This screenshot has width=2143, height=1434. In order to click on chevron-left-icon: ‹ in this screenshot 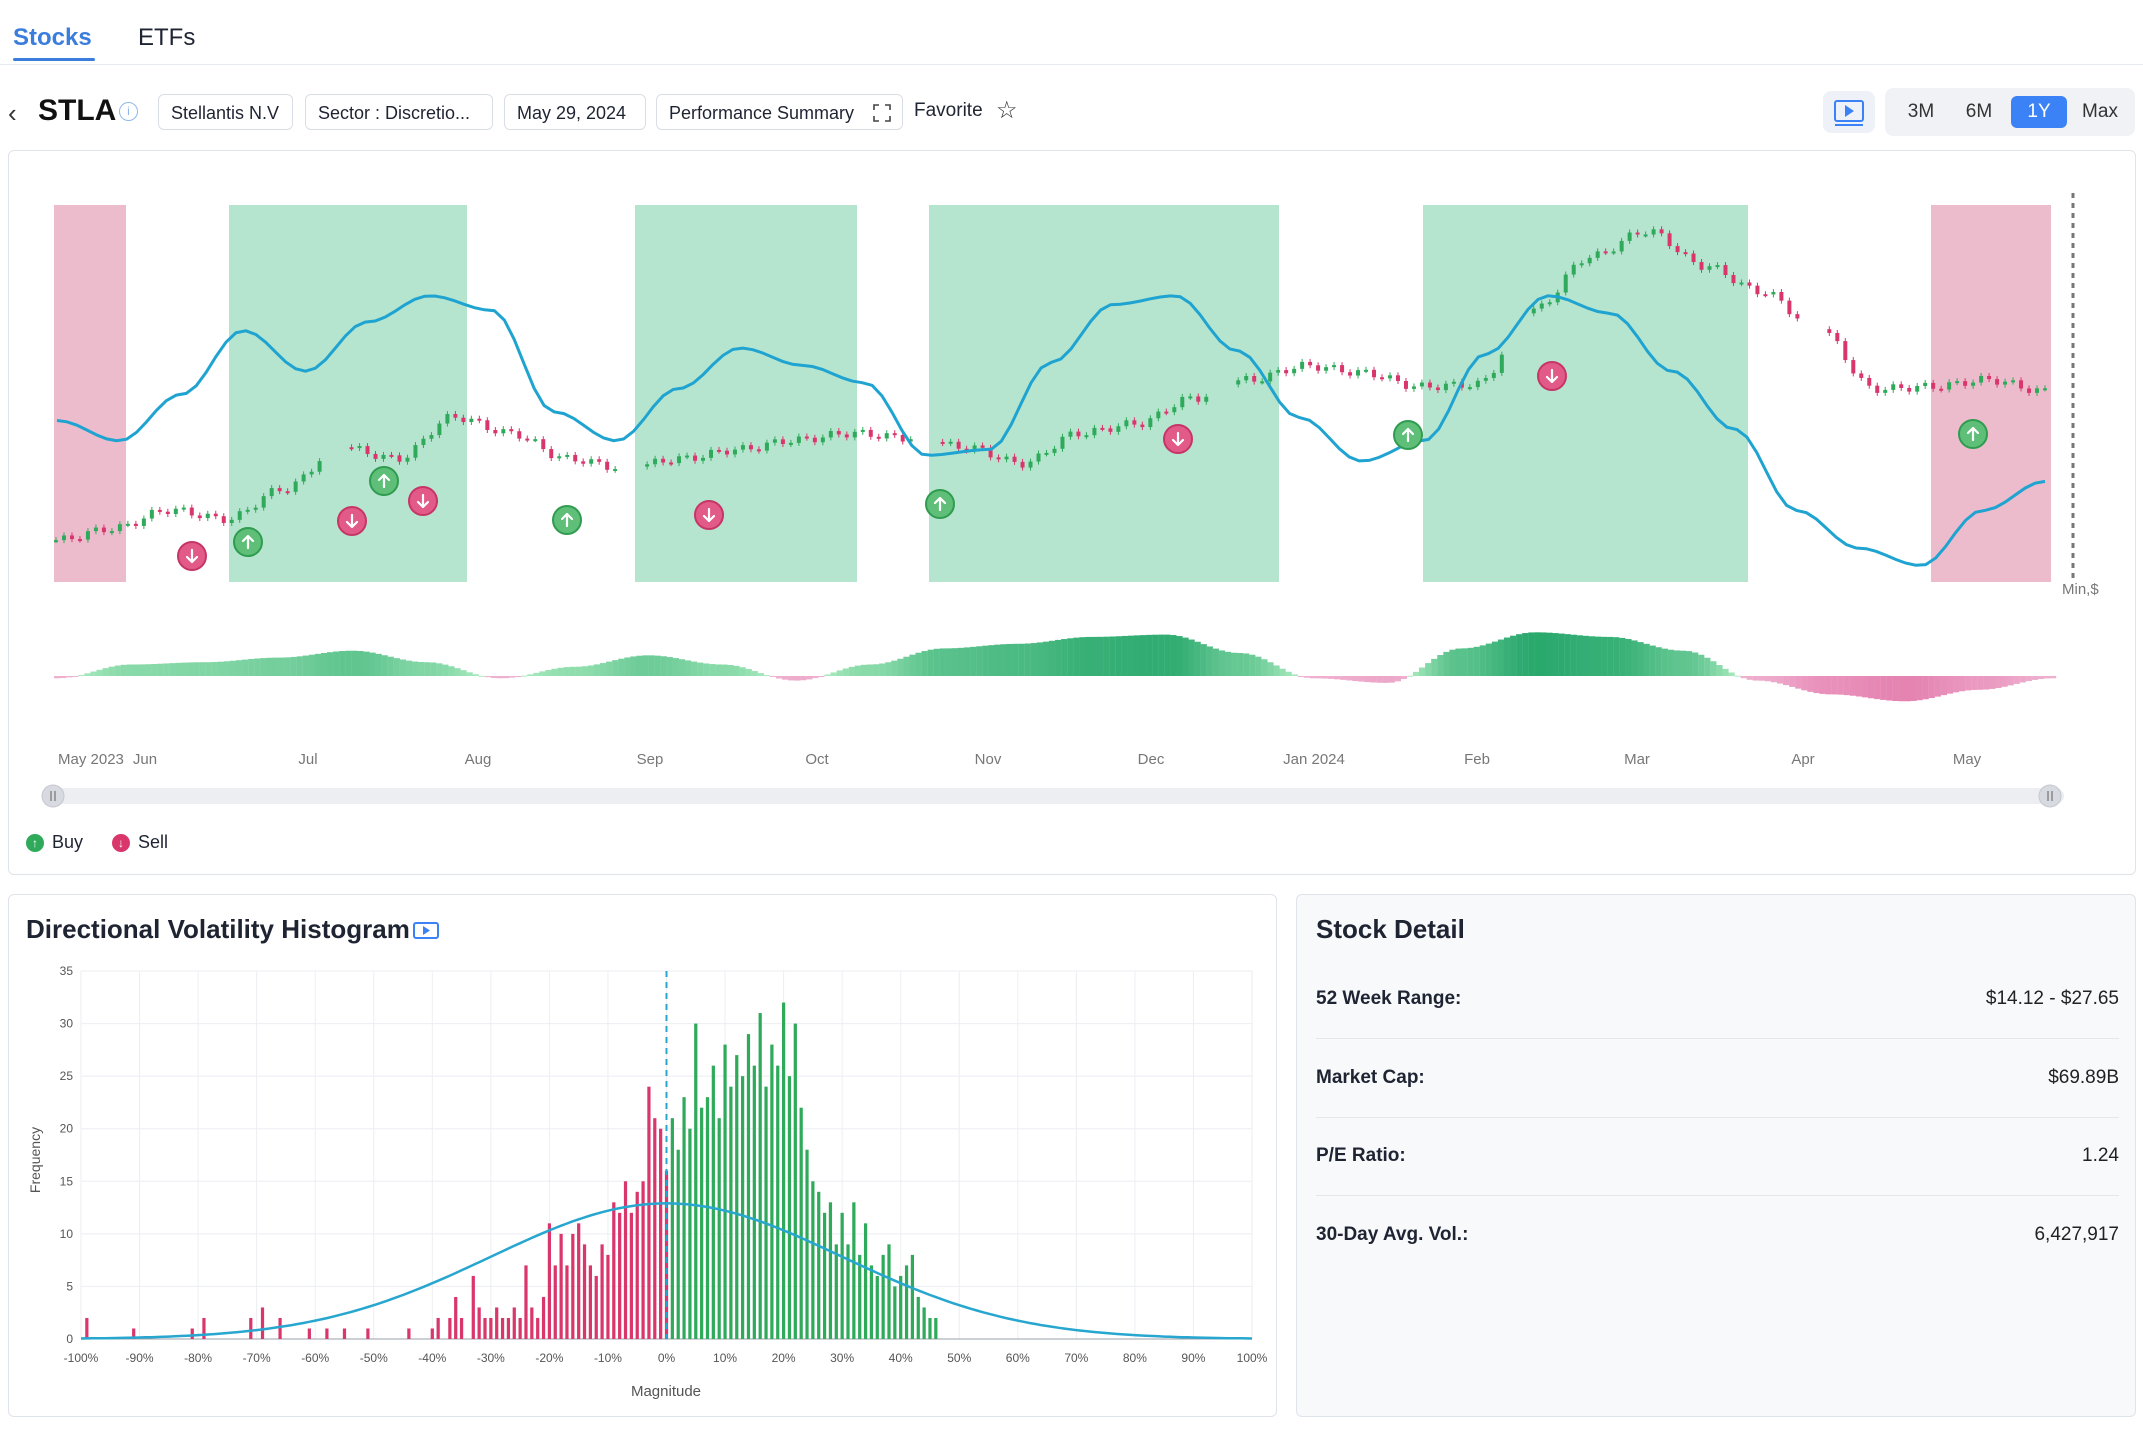, I will do `click(12, 113)`.